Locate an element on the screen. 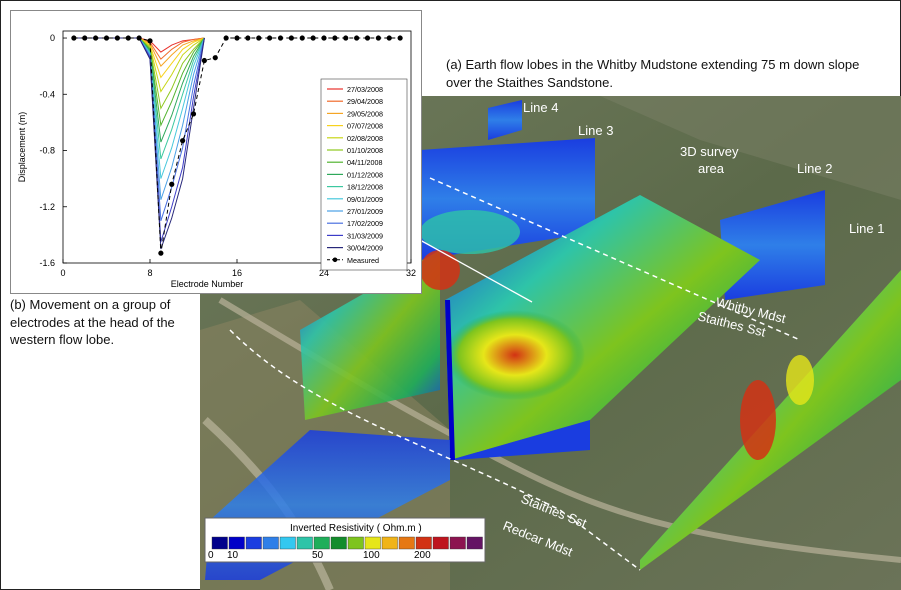 This screenshot has height=590, width=901. label-survey-area-1: 3D survey is located at coordinates (709, 151).